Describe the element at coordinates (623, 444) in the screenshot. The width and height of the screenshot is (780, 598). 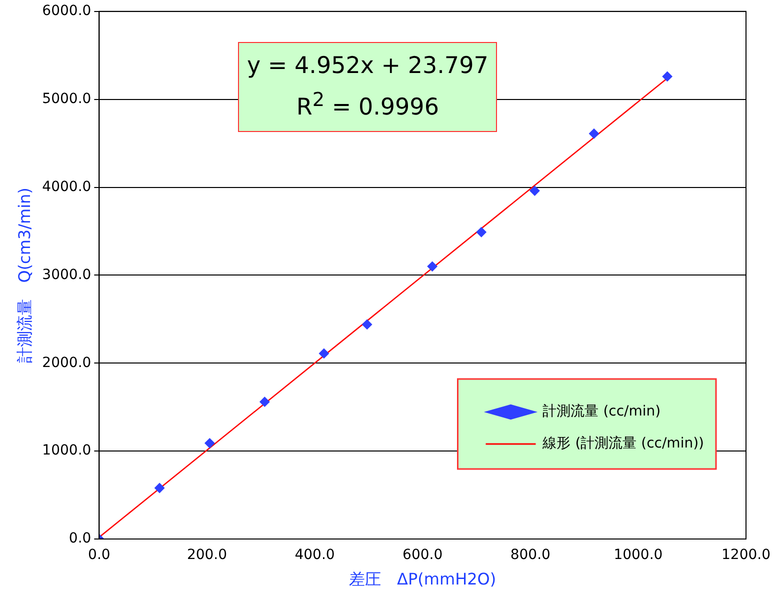
I see `legend-label: 線形 (計測流量 (cc/min))` at that location.